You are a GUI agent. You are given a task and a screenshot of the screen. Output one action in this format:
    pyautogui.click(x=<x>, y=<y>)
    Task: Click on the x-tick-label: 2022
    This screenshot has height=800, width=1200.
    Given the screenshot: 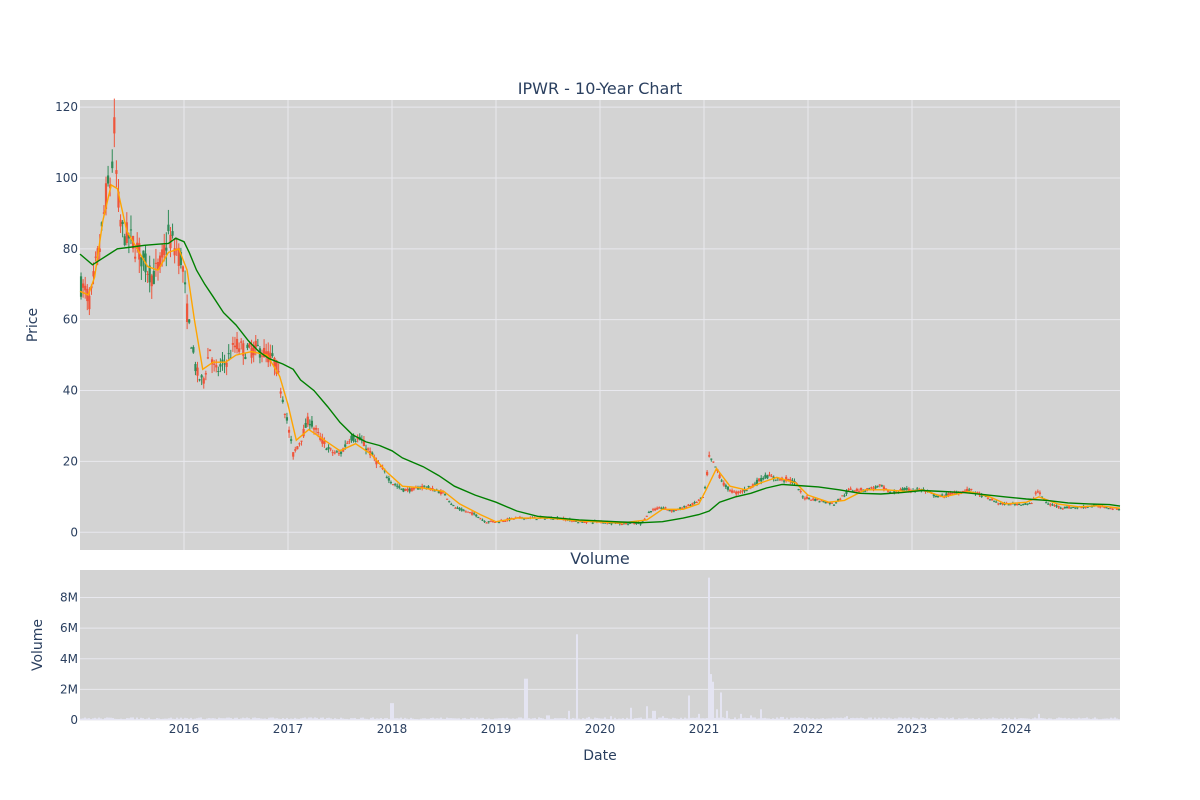 What is the action you would take?
    pyautogui.click(x=808, y=729)
    